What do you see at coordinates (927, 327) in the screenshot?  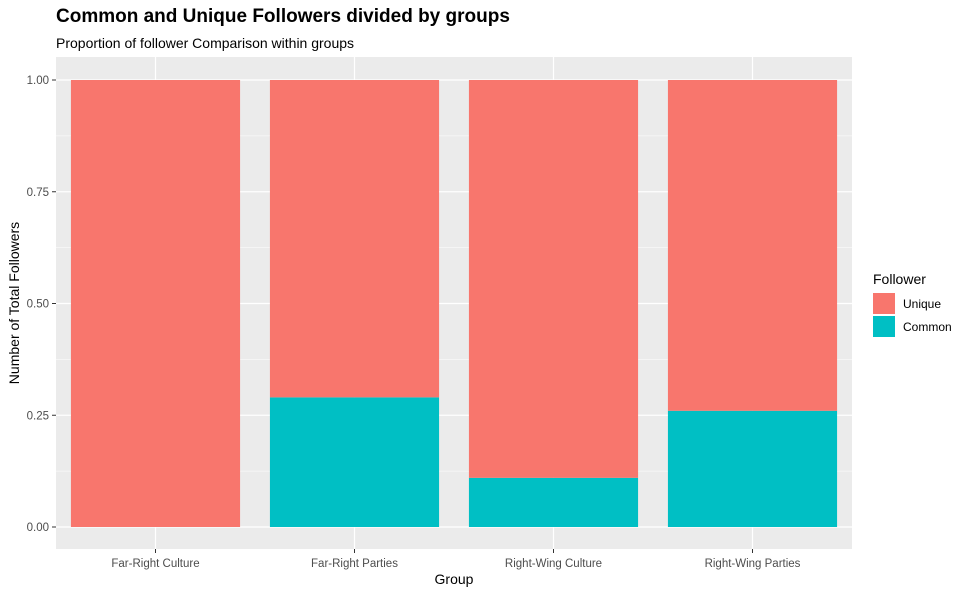 I see `legend-label-common: Common` at bounding box center [927, 327].